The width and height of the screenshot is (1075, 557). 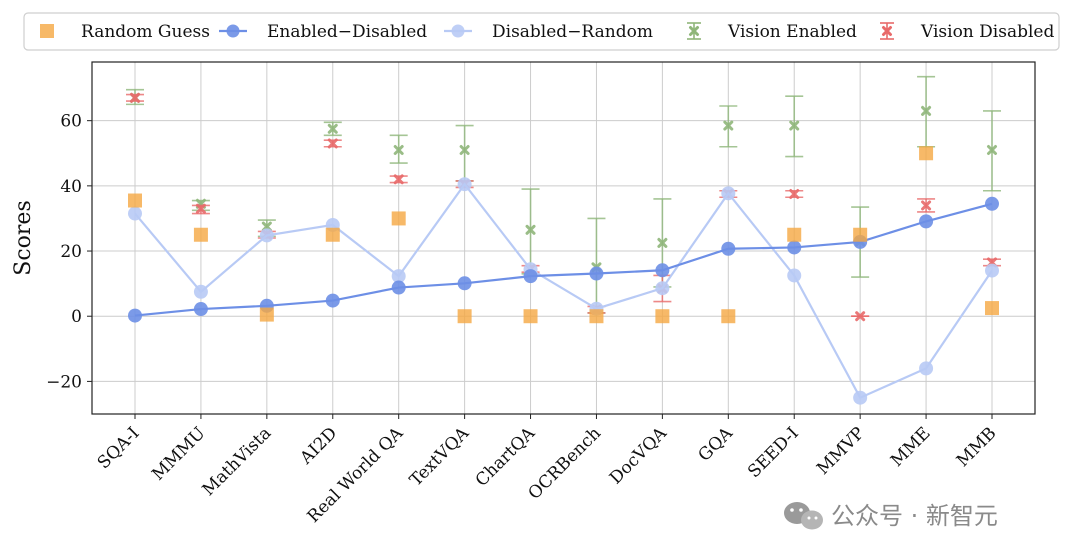 I want to click on legend-label-vision-disabled: Vision Disabled, so click(x=987, y=32).